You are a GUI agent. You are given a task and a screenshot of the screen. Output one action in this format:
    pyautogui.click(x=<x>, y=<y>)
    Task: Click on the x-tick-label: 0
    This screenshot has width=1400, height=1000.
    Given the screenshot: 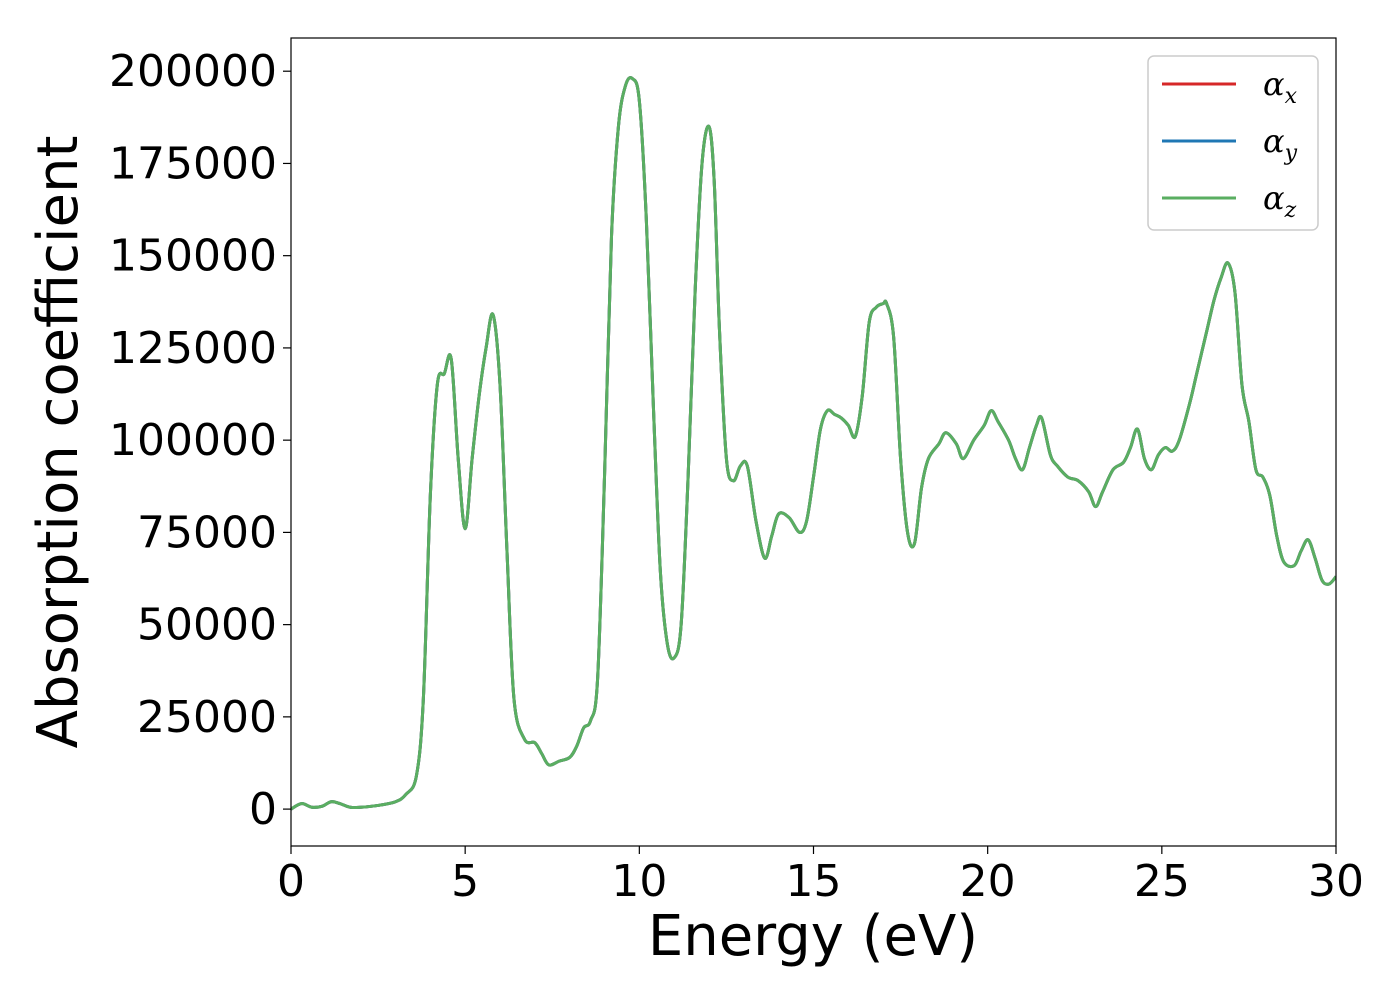 What is the action you would take?
    pyautogui.click(x=291, y=881)
    